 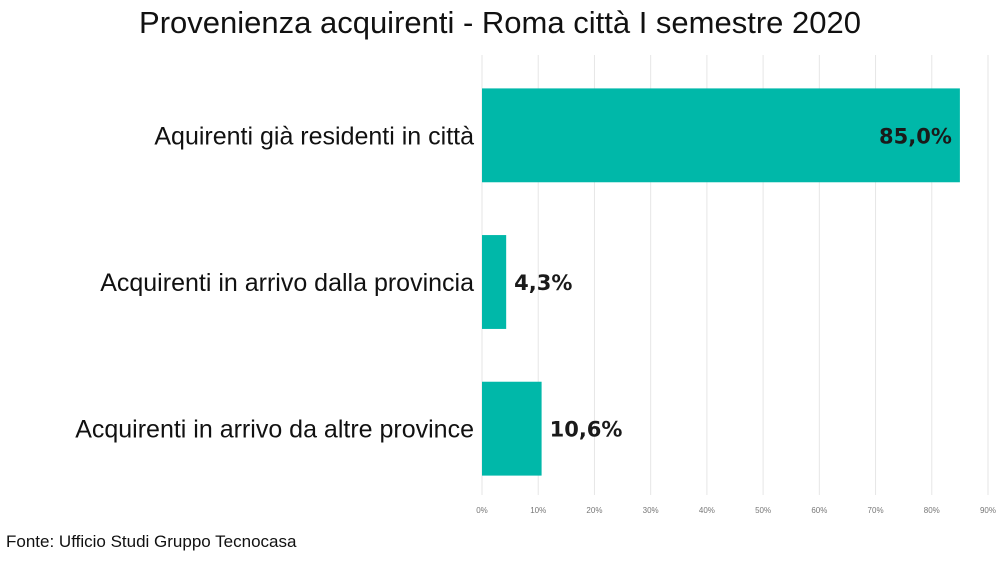 What do you see at coordinates (543, 283) in the screenshot?
I see `data-label: 4,3%` at bounding box center [543, 283].